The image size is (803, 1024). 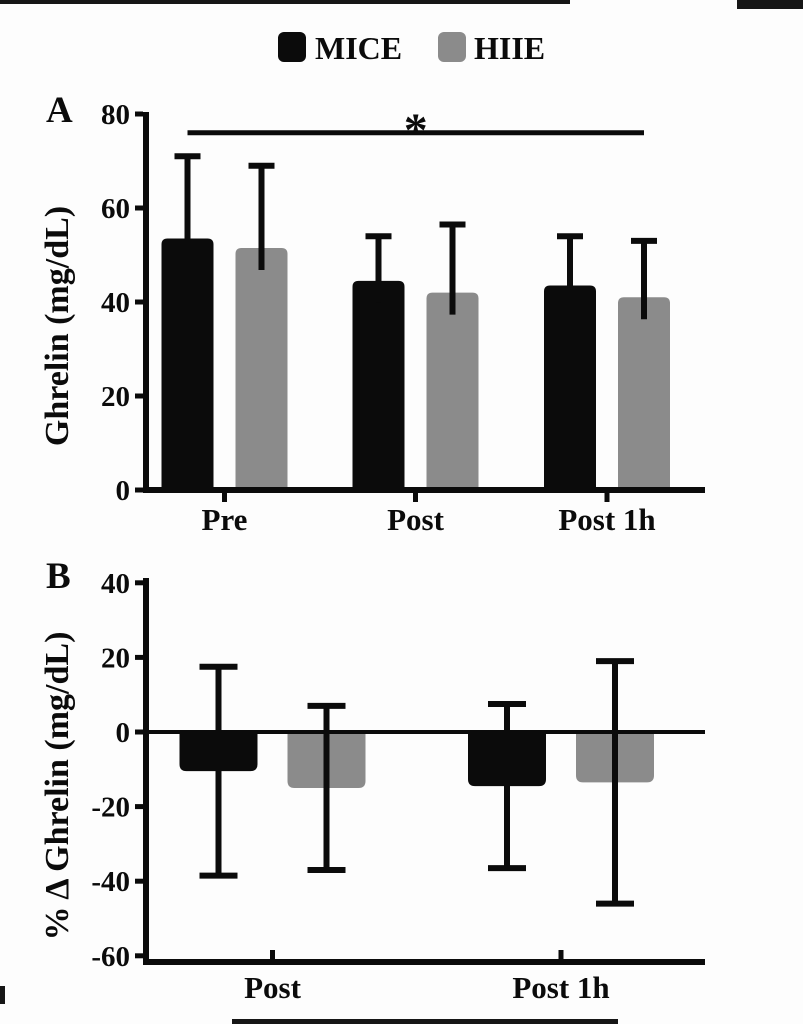 I want to click on significance-asterisk: *, so click(x=416, y=130).